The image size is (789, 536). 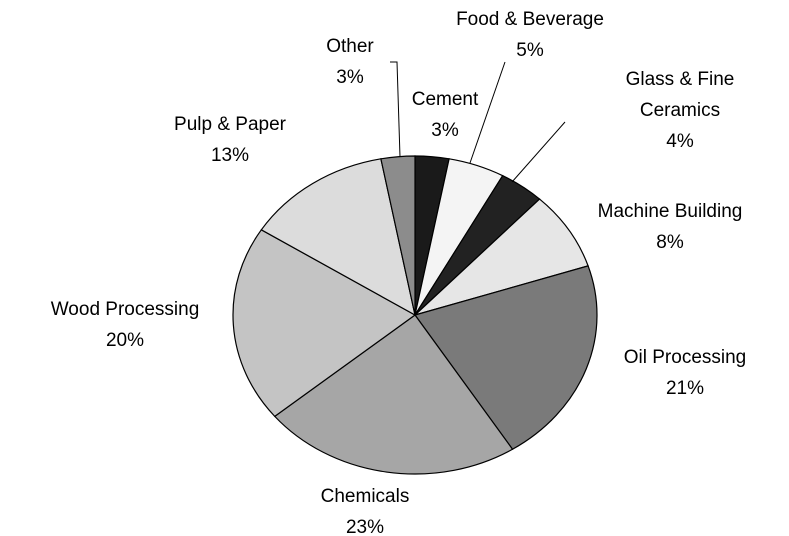 What do you see at coordinates (680, 141) in the screenshot?
I see `slice-value-label: 4%` at bounding box center [680, 141].